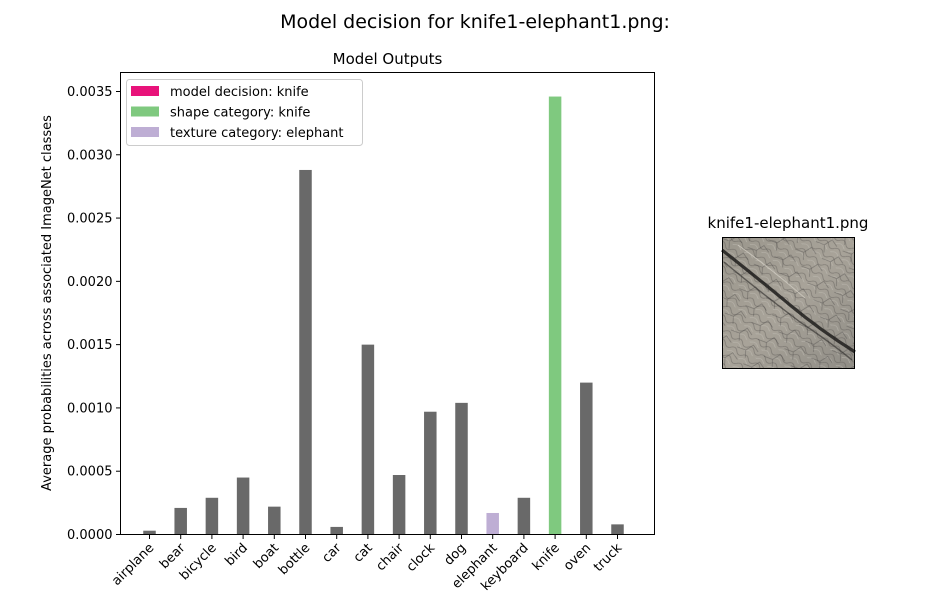 This screenshot has height=600, width=950. What do you see at coordinates (90, 282) in the screenshot?
I see `y-tick-label: 0.0020` at bounding box center [90, 282].